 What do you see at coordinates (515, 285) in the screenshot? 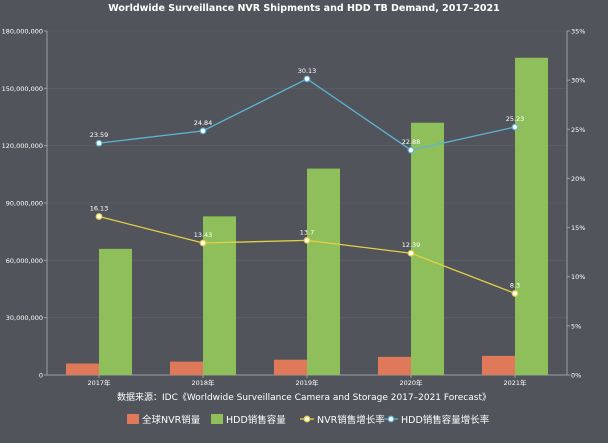
I see `nvr-growth-data-label: 8.3` at bounding box center [515, 285].